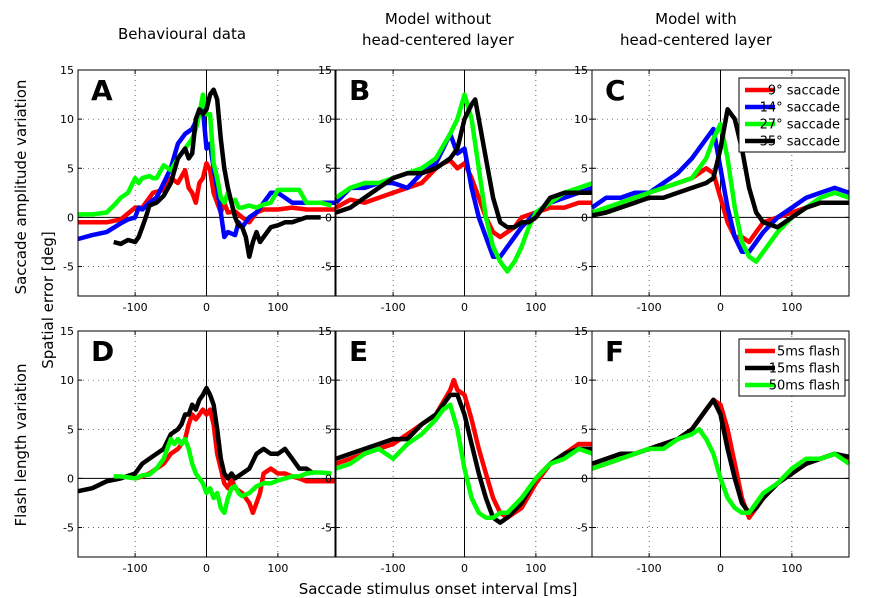  I want to click on x-axis-label: Saccade stimulus onset interval [ms], so click(438, 589).